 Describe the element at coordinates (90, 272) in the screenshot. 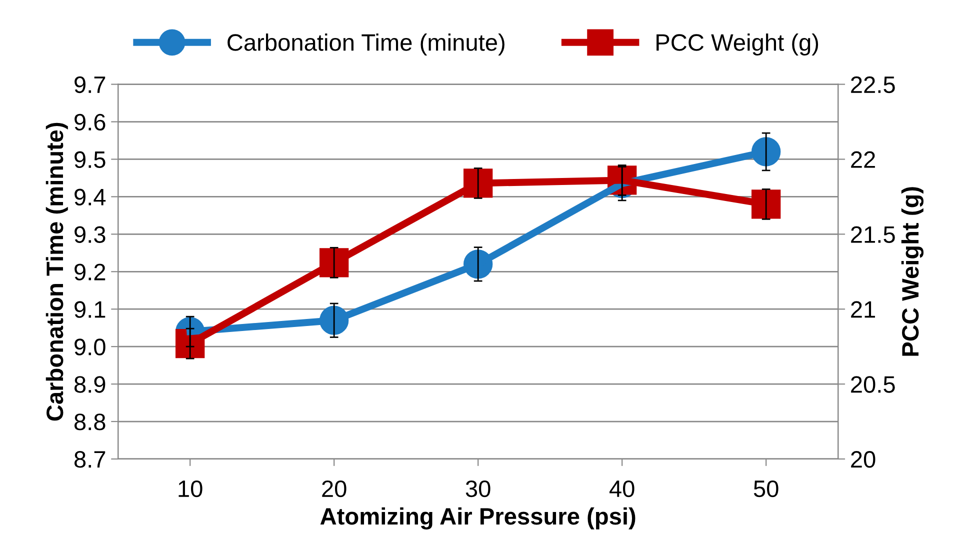

I see `y-tick-label: 9.2` at that location.